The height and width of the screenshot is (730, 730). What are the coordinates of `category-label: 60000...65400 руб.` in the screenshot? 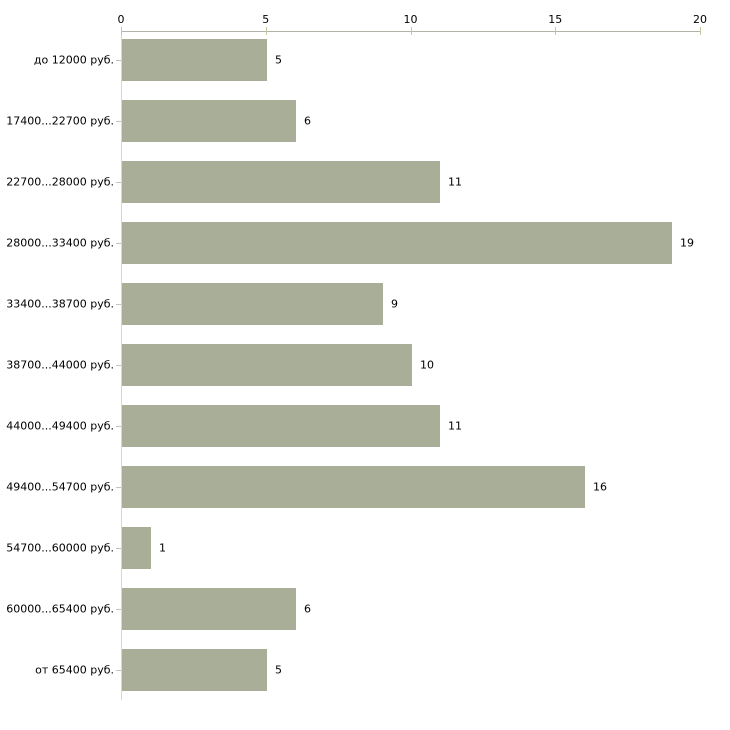 It's located at (60, 609).